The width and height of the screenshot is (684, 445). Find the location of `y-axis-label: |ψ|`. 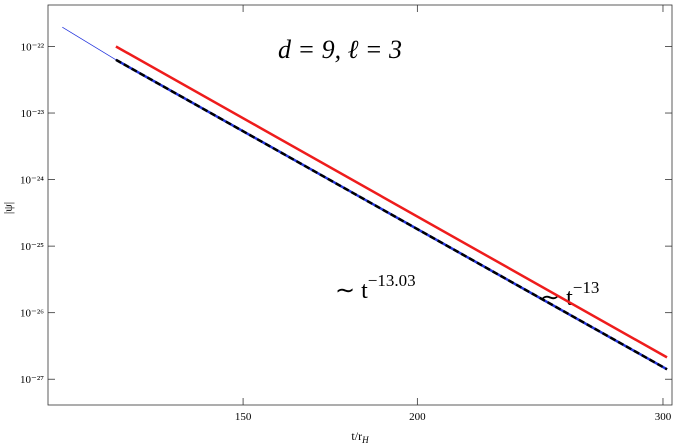

y-axis-label: |ψ| is located at coordinates (8, 208).